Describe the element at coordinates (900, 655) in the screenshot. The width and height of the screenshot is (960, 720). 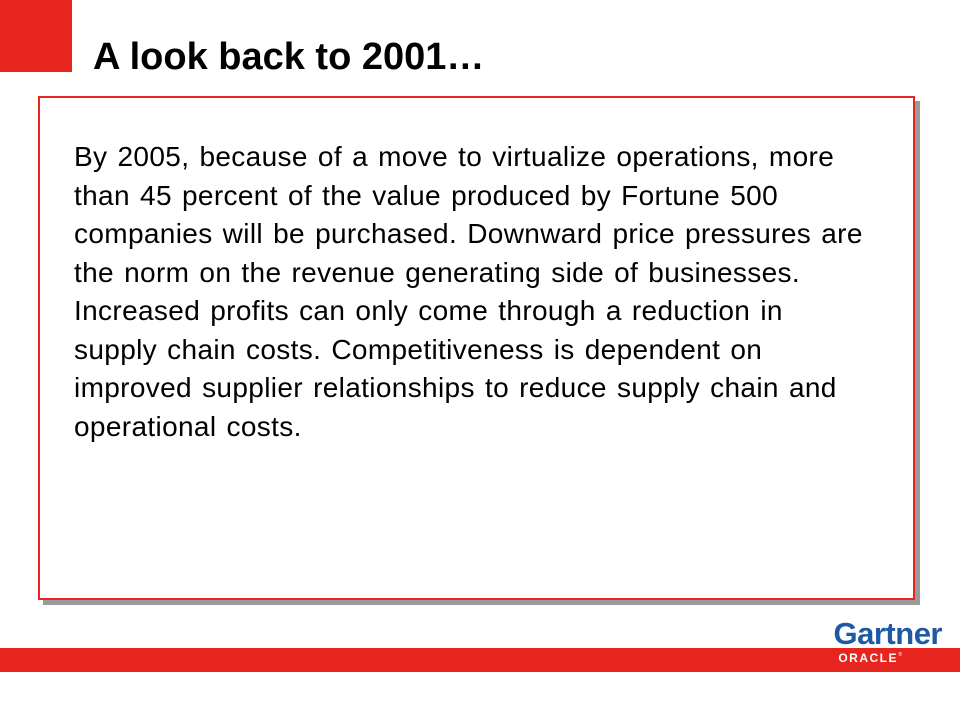
I see `trademark-mark: ®` at that location.